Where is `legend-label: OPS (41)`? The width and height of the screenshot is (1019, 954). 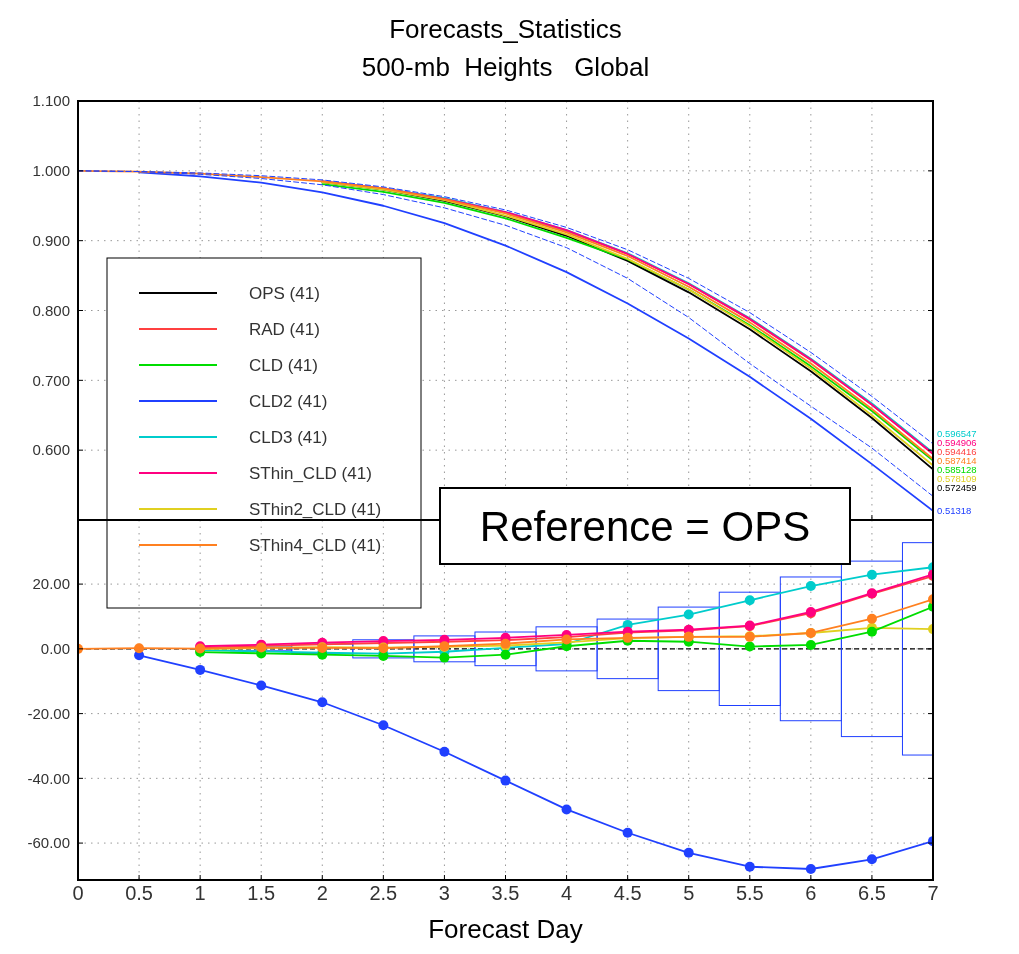
legend-label: OPS (41) is located at coordinates (284, 293).